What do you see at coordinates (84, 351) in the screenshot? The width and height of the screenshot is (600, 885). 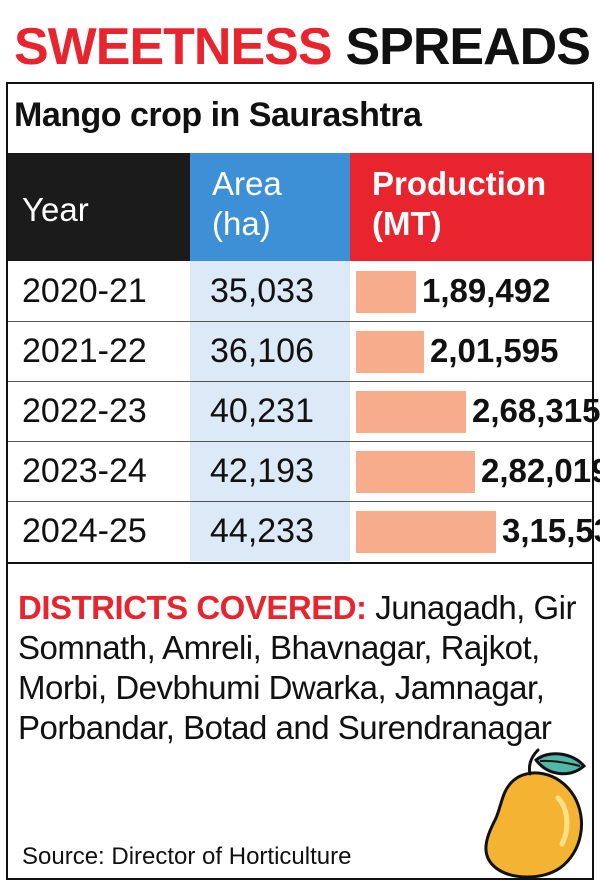 I see `year-cell: 2021-22` at bounding box center [84, 351].